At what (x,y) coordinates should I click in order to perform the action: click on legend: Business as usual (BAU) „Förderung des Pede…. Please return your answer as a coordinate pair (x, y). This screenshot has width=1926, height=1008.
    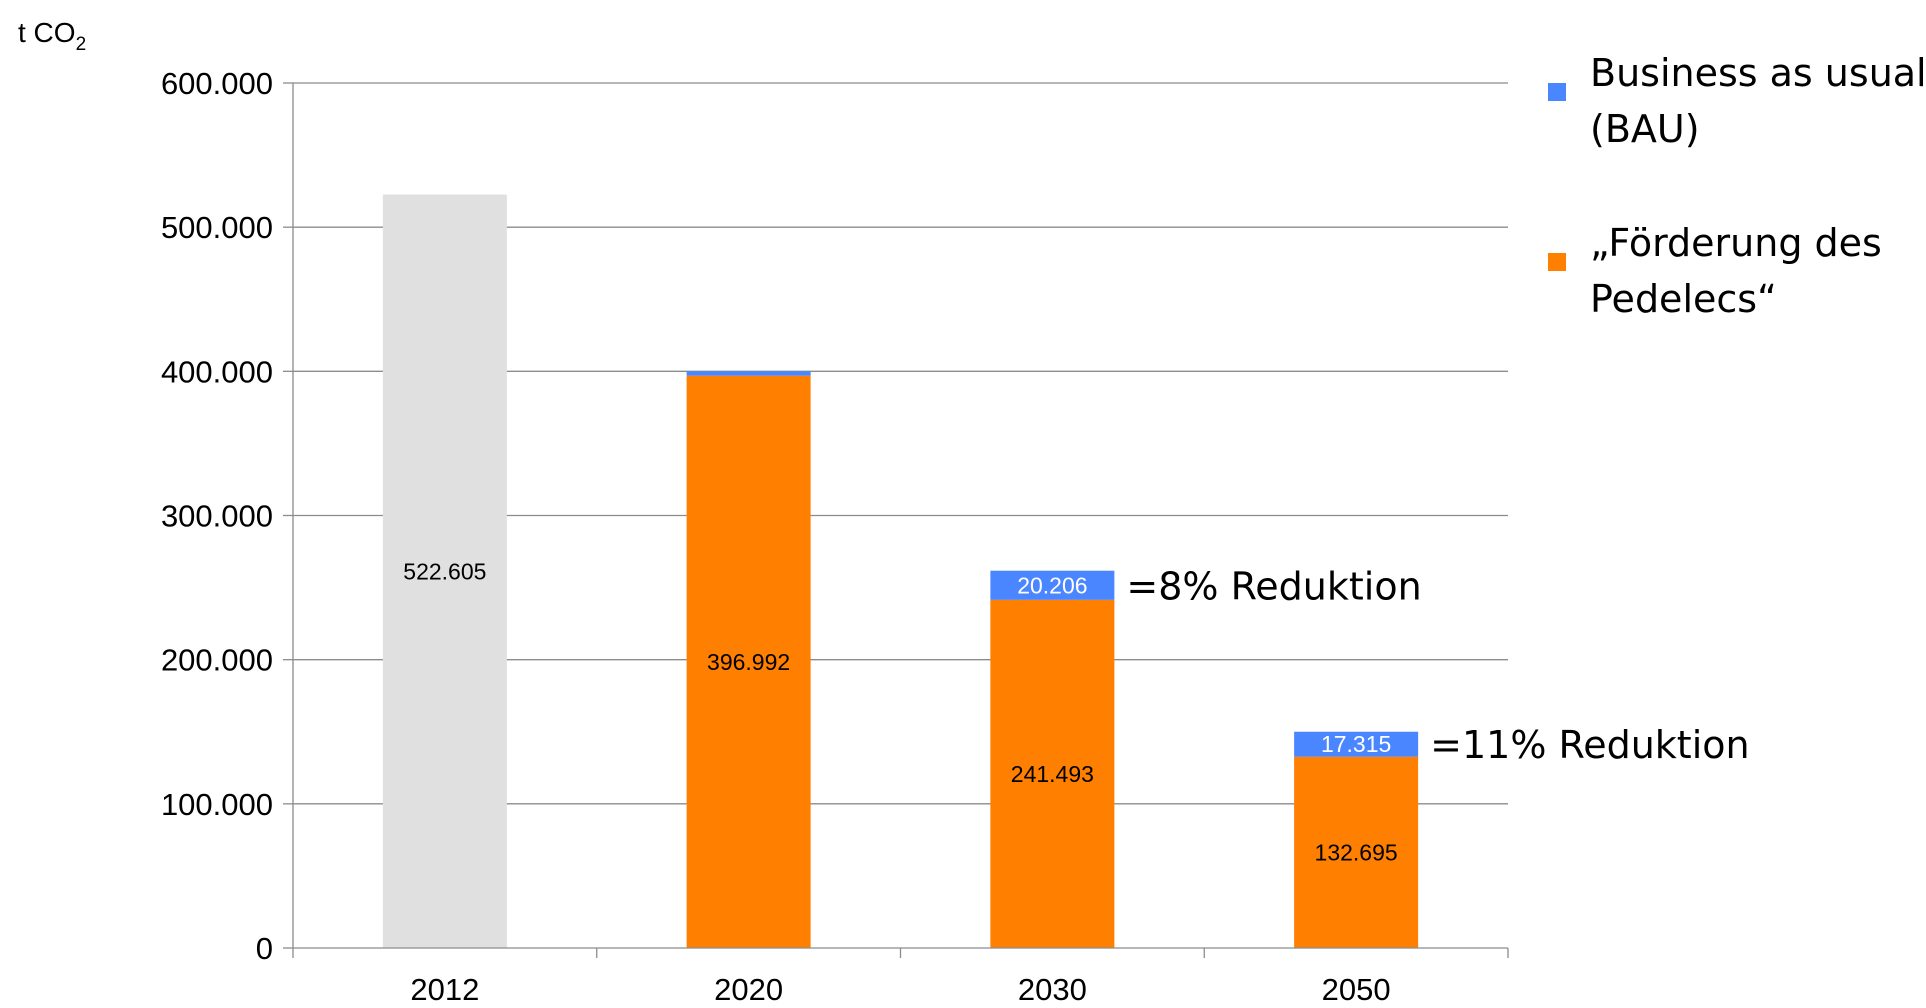
    Looking at the image, I should click on (1737, 186).